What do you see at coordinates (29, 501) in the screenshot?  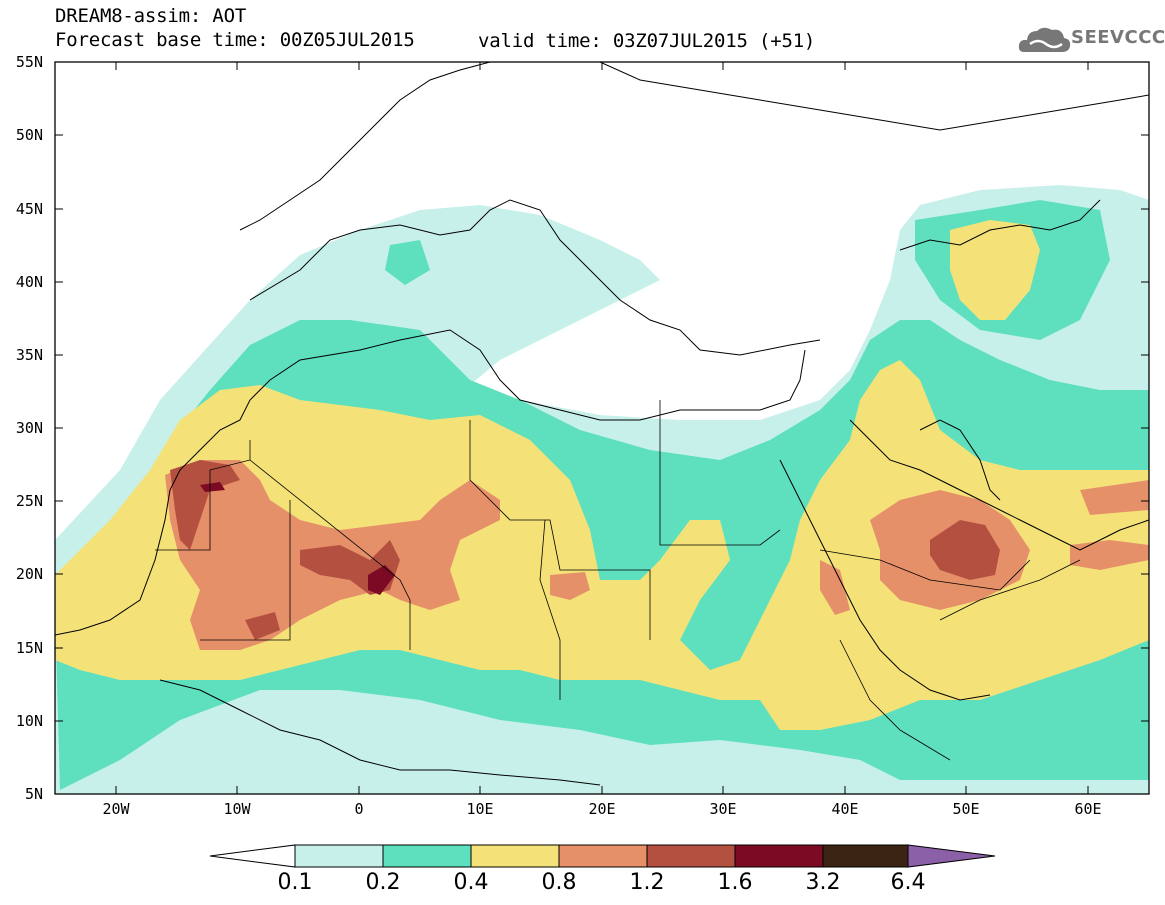 I see `lat-label: 25N` at bounding box center [29, 501].